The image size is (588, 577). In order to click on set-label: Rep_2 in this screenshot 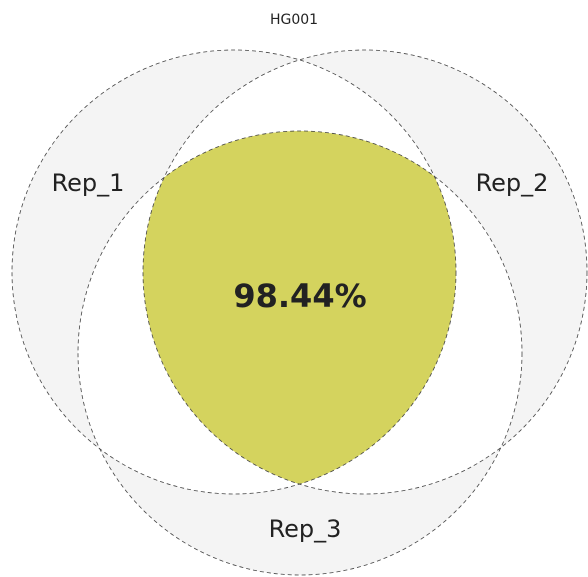, I will do `click(512, 183)`.